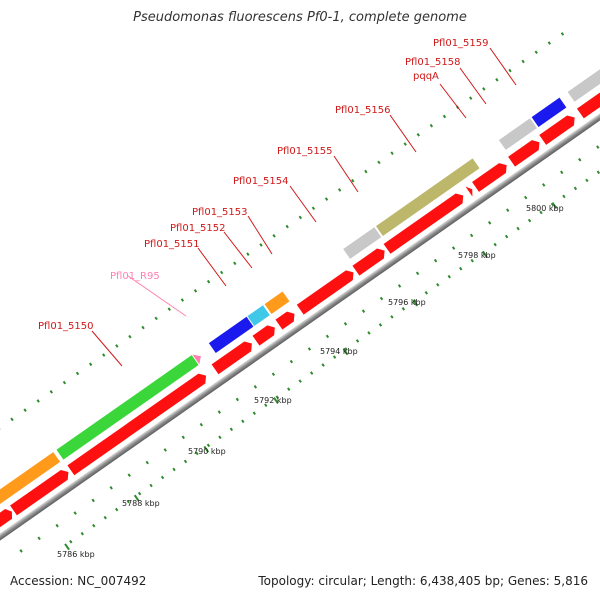  What do you see at coordinates (220, 212) in the screenshot?
I see `gene-label: Pfl01_5153` at bounding box center [220, 212].